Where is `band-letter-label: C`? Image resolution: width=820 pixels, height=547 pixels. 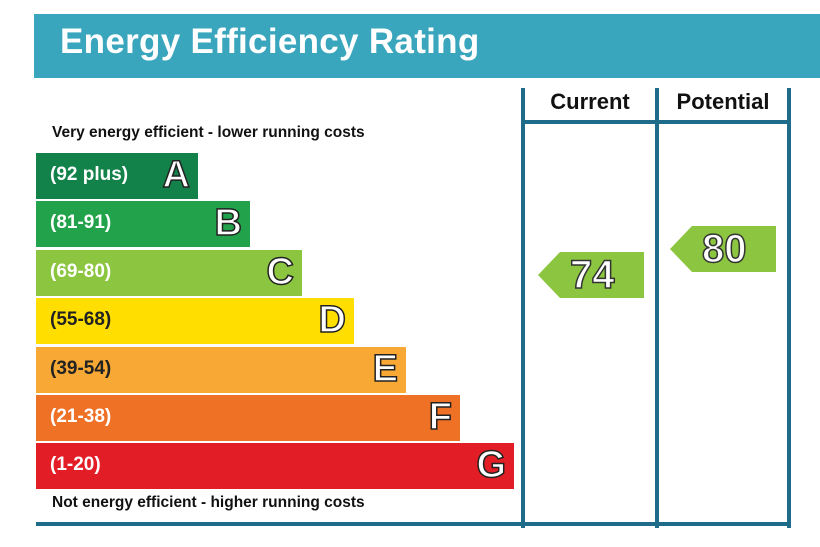 band-letter-label: C is located at coordinates (280, 271).